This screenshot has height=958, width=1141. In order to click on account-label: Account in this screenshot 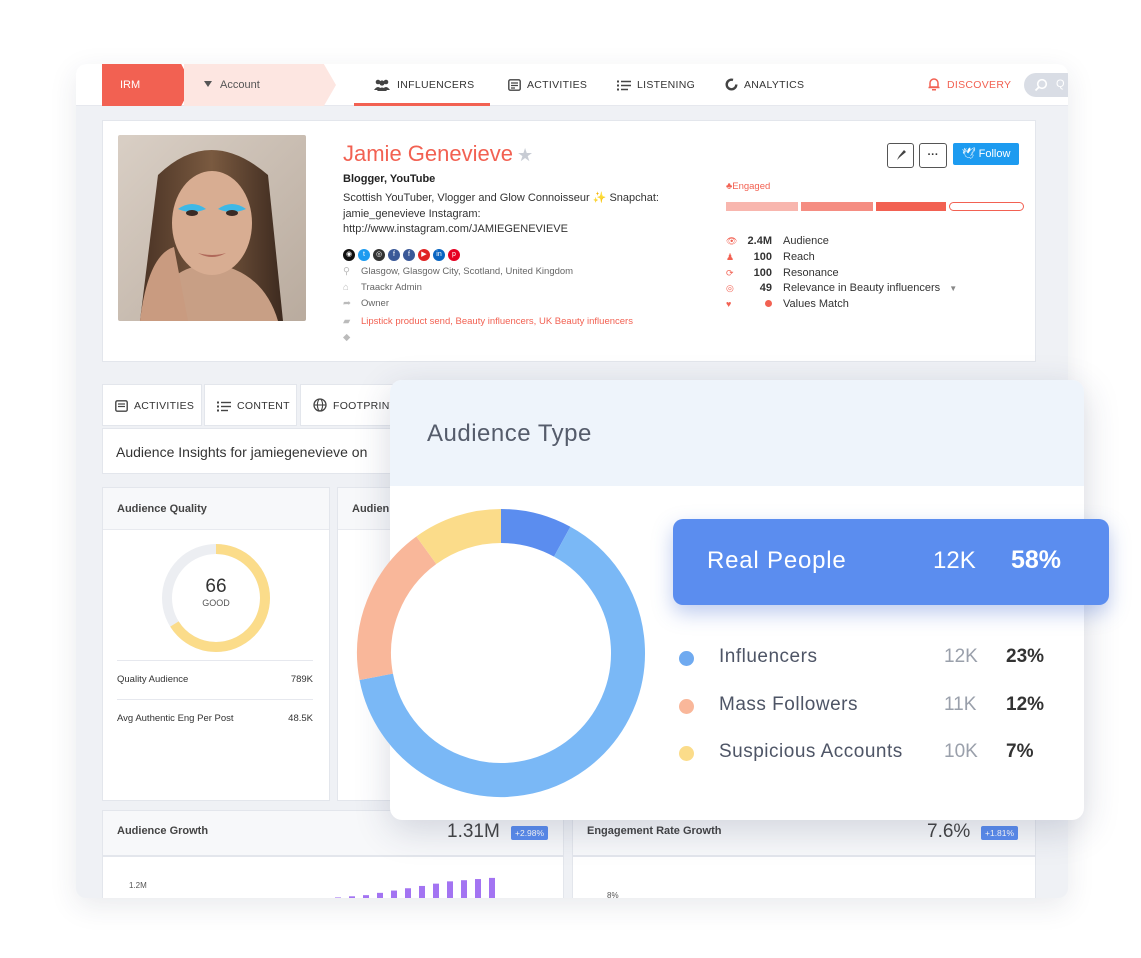, I will do `click(240, 85)`.